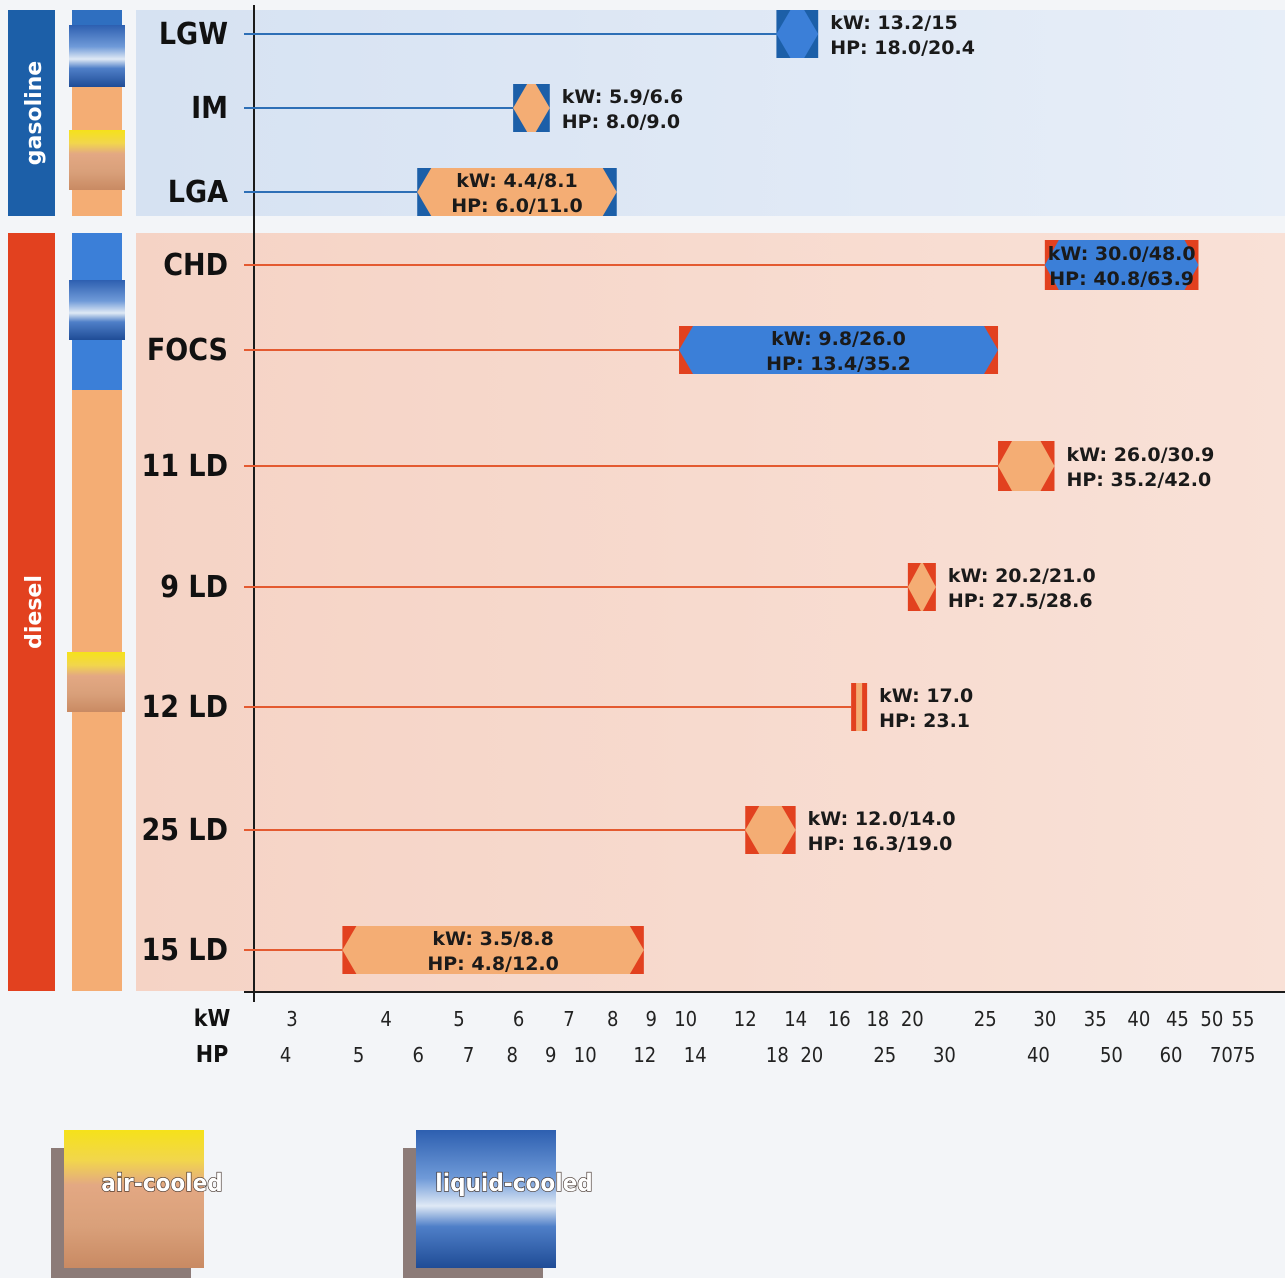 The height and width of the screenshot is (1278, 1285). I want to click on engine-row-chd: CHD kW: 30.0/48.0 HP: 40.8/63.9, so click(681, 265).